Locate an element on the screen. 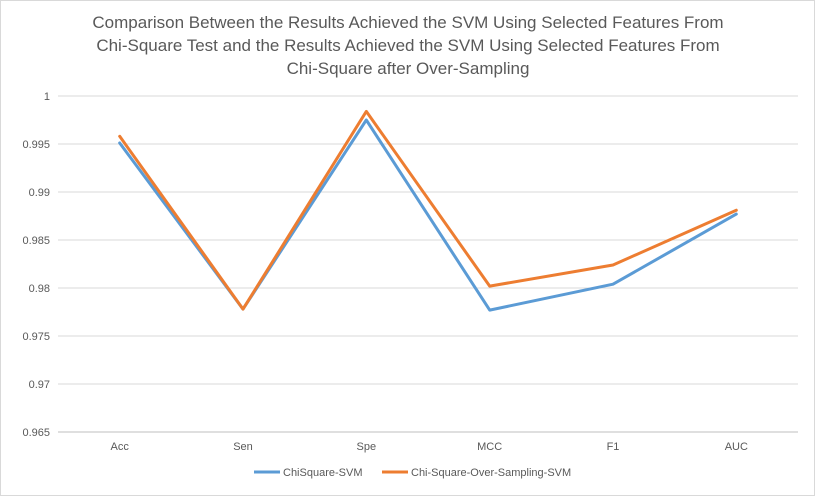  x-tick-label: AUC is located at coordinates (736, 447).